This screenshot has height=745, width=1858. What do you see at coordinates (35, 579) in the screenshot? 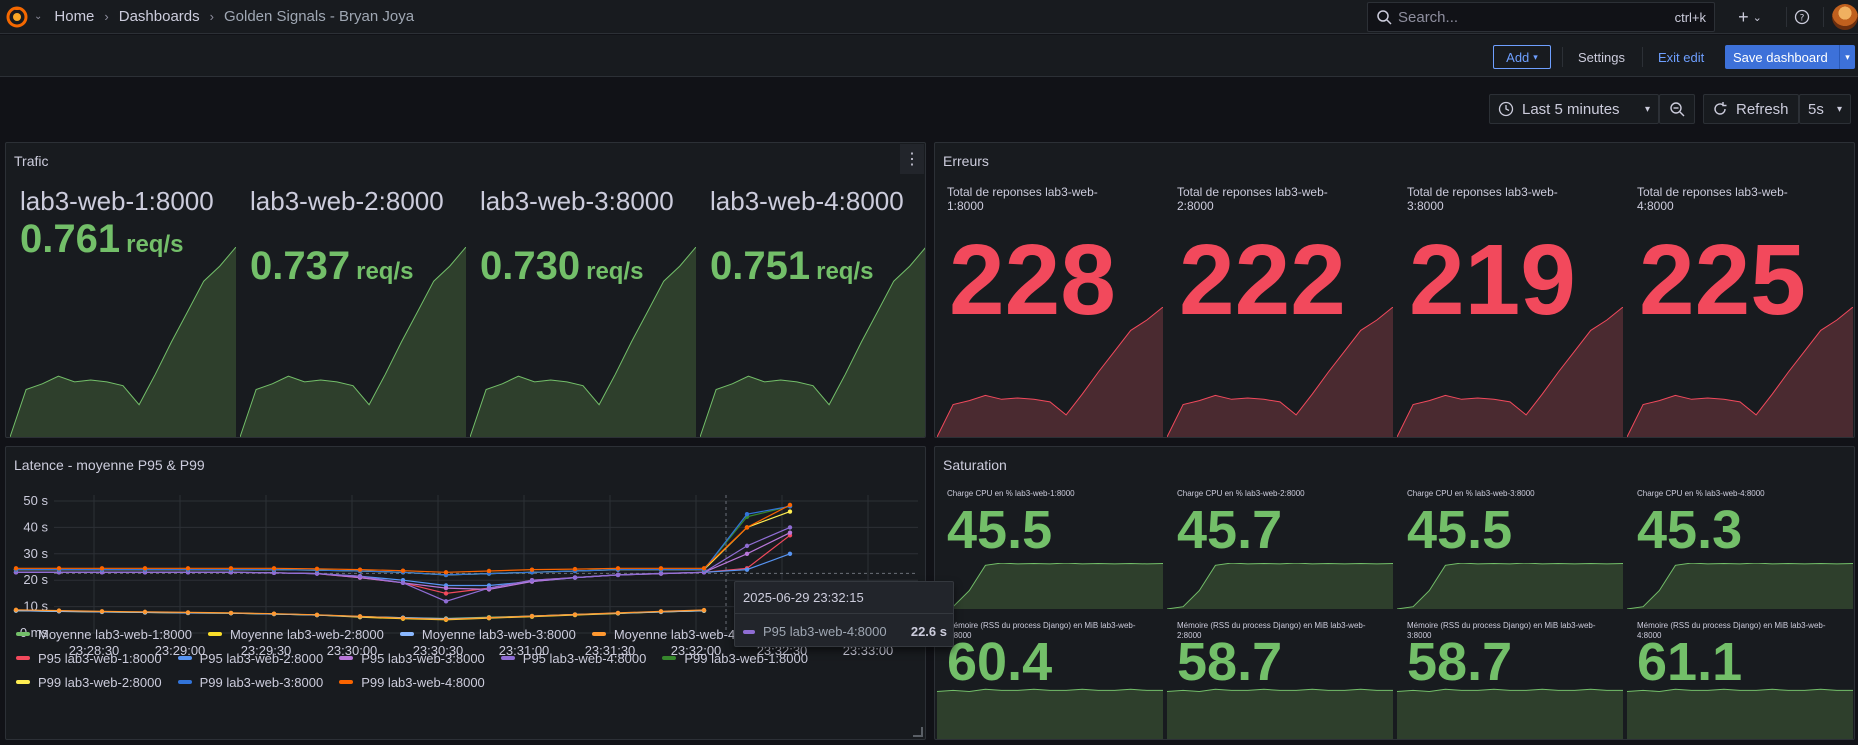
I see `y-tick-label: 20 s` at bounding box center [35, 579].